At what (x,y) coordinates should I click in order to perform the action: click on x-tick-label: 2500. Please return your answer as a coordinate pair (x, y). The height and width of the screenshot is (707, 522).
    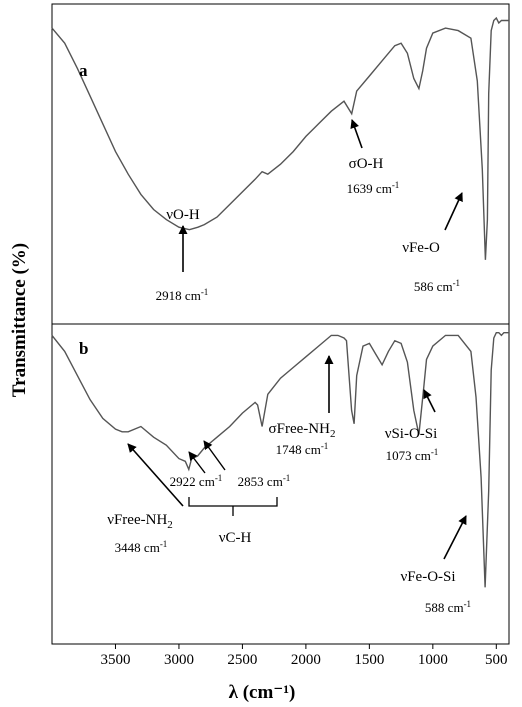
    Looking at the image, I should click on (242, 660).